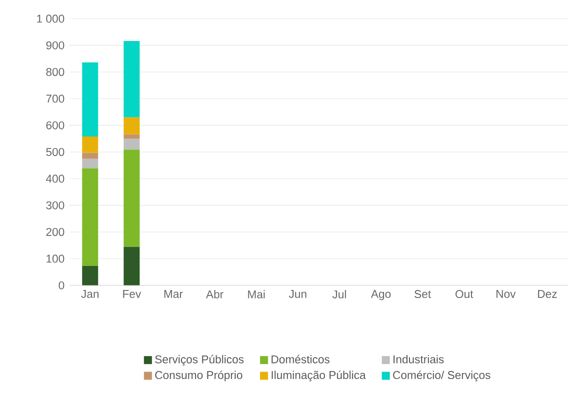  What do you see at coordinates (198, 376) in the screenshot?
I see `legend-label: Consumo Próprio` at bounding box center [198, 376].